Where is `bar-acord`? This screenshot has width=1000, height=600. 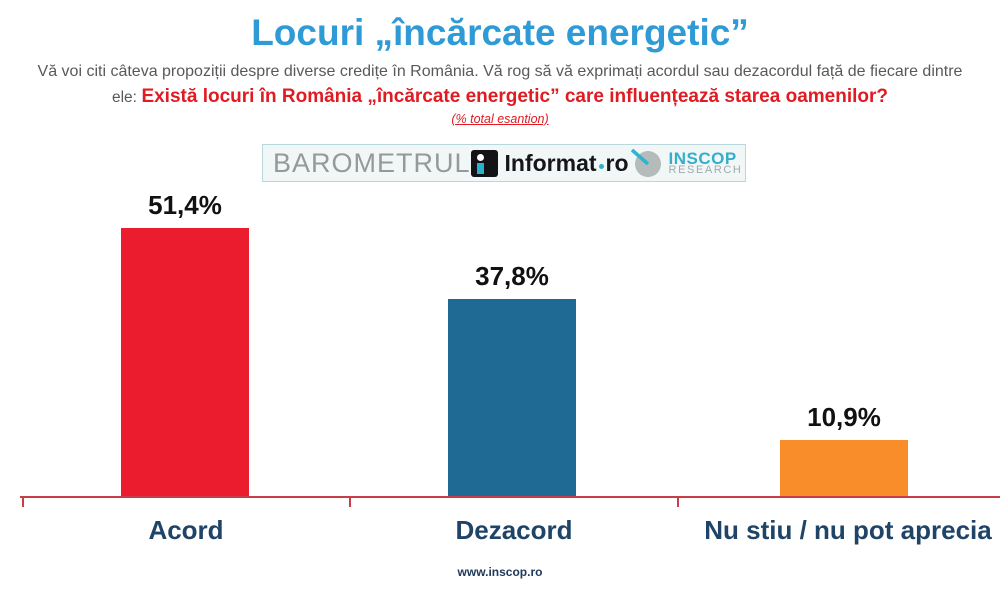
bar-acord is located at coordinates (185, 362).